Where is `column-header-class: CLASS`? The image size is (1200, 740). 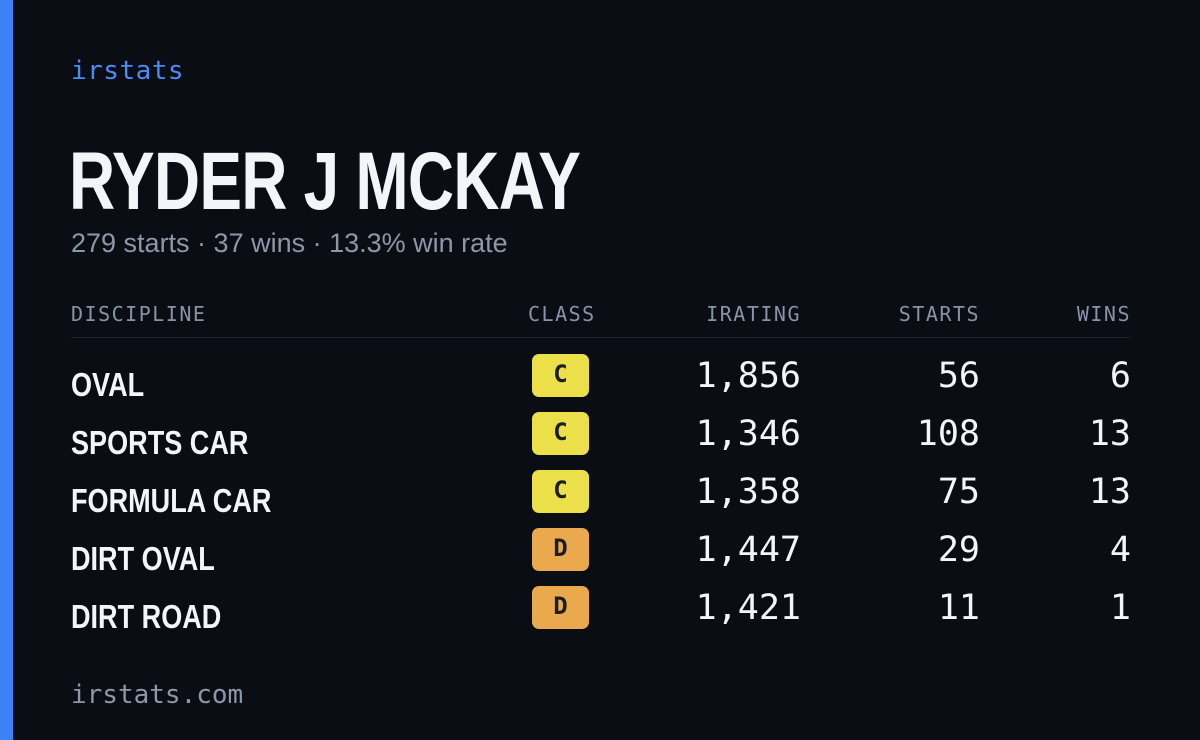
column-header-class: CLASS is located at coordinates (562, 314).